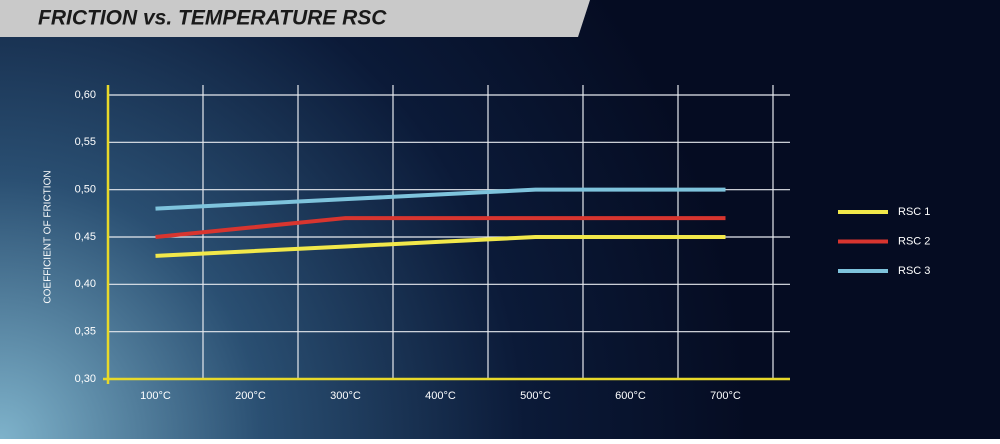 The image size is (1000, 444). Describe the element at coordinates (85, 190) in the screenshot. I see `y-tick-label: 0,50` at that location.